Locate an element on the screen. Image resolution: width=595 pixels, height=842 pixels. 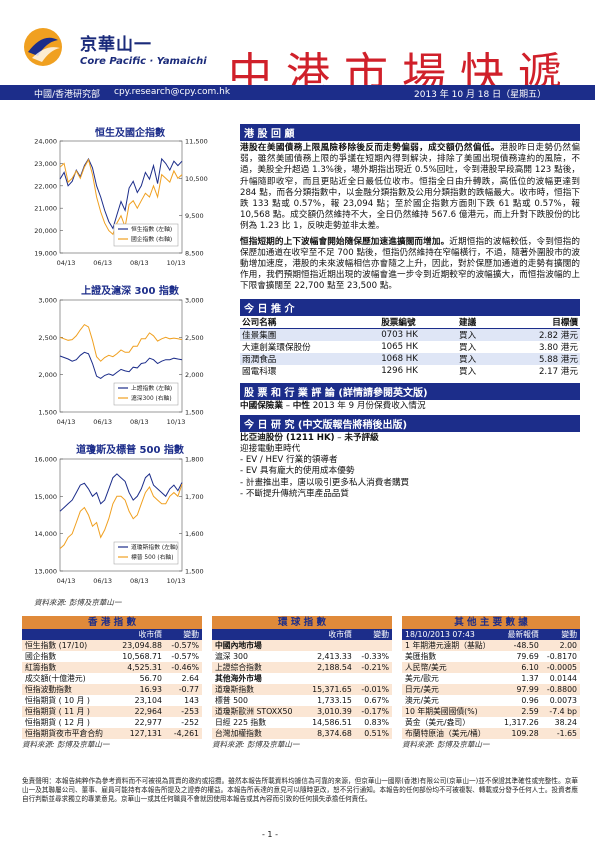
row-value: 23,104 is located at coordinates (148, 700).